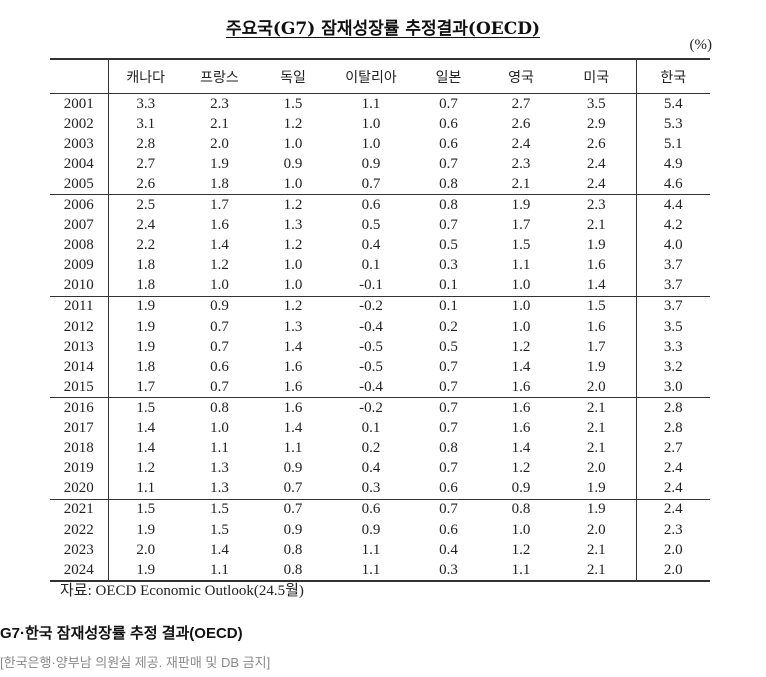 Image resolution: width=766 pixels, height=677 pixels. I want to click on value-cell-germany: 1.2, so click(293, 306).